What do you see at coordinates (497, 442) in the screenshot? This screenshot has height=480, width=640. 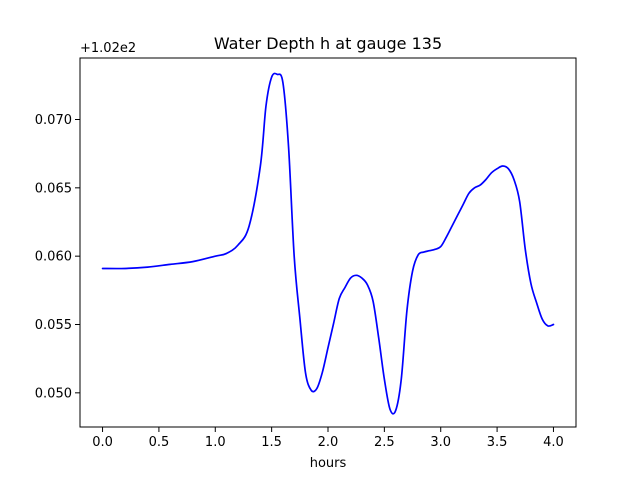 I see `x-tick-label: 3.5` at bounding box center [497, 442].